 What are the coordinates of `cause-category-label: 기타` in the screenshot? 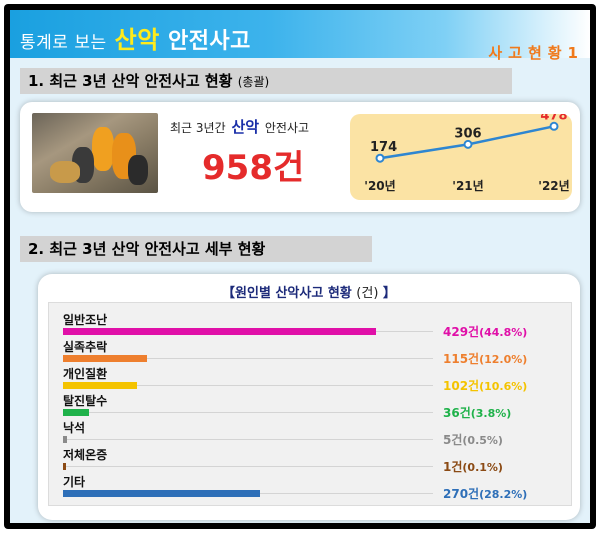 It's located at (74, 482).